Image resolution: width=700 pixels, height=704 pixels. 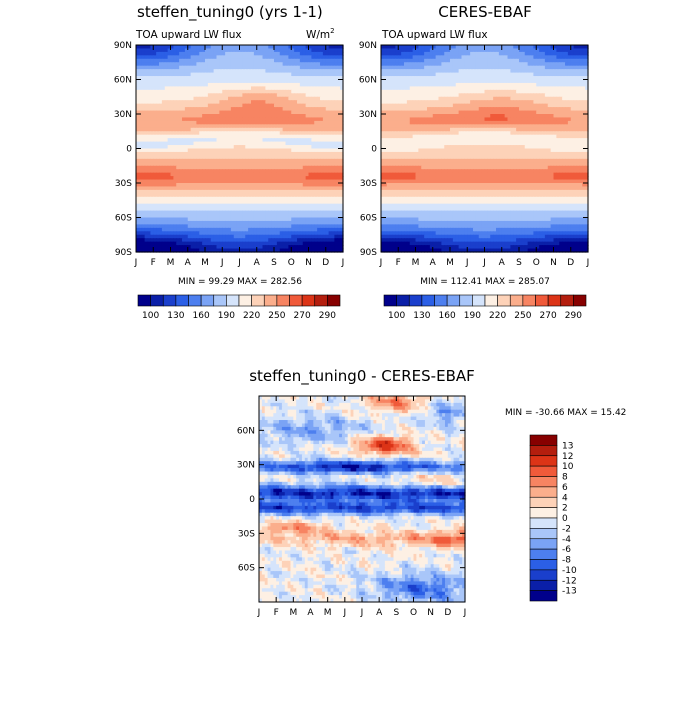 What do you see at coordinates (274, 263) in the screenshot?
I see `x-tick-label: S` at bounding box center [274, 263].